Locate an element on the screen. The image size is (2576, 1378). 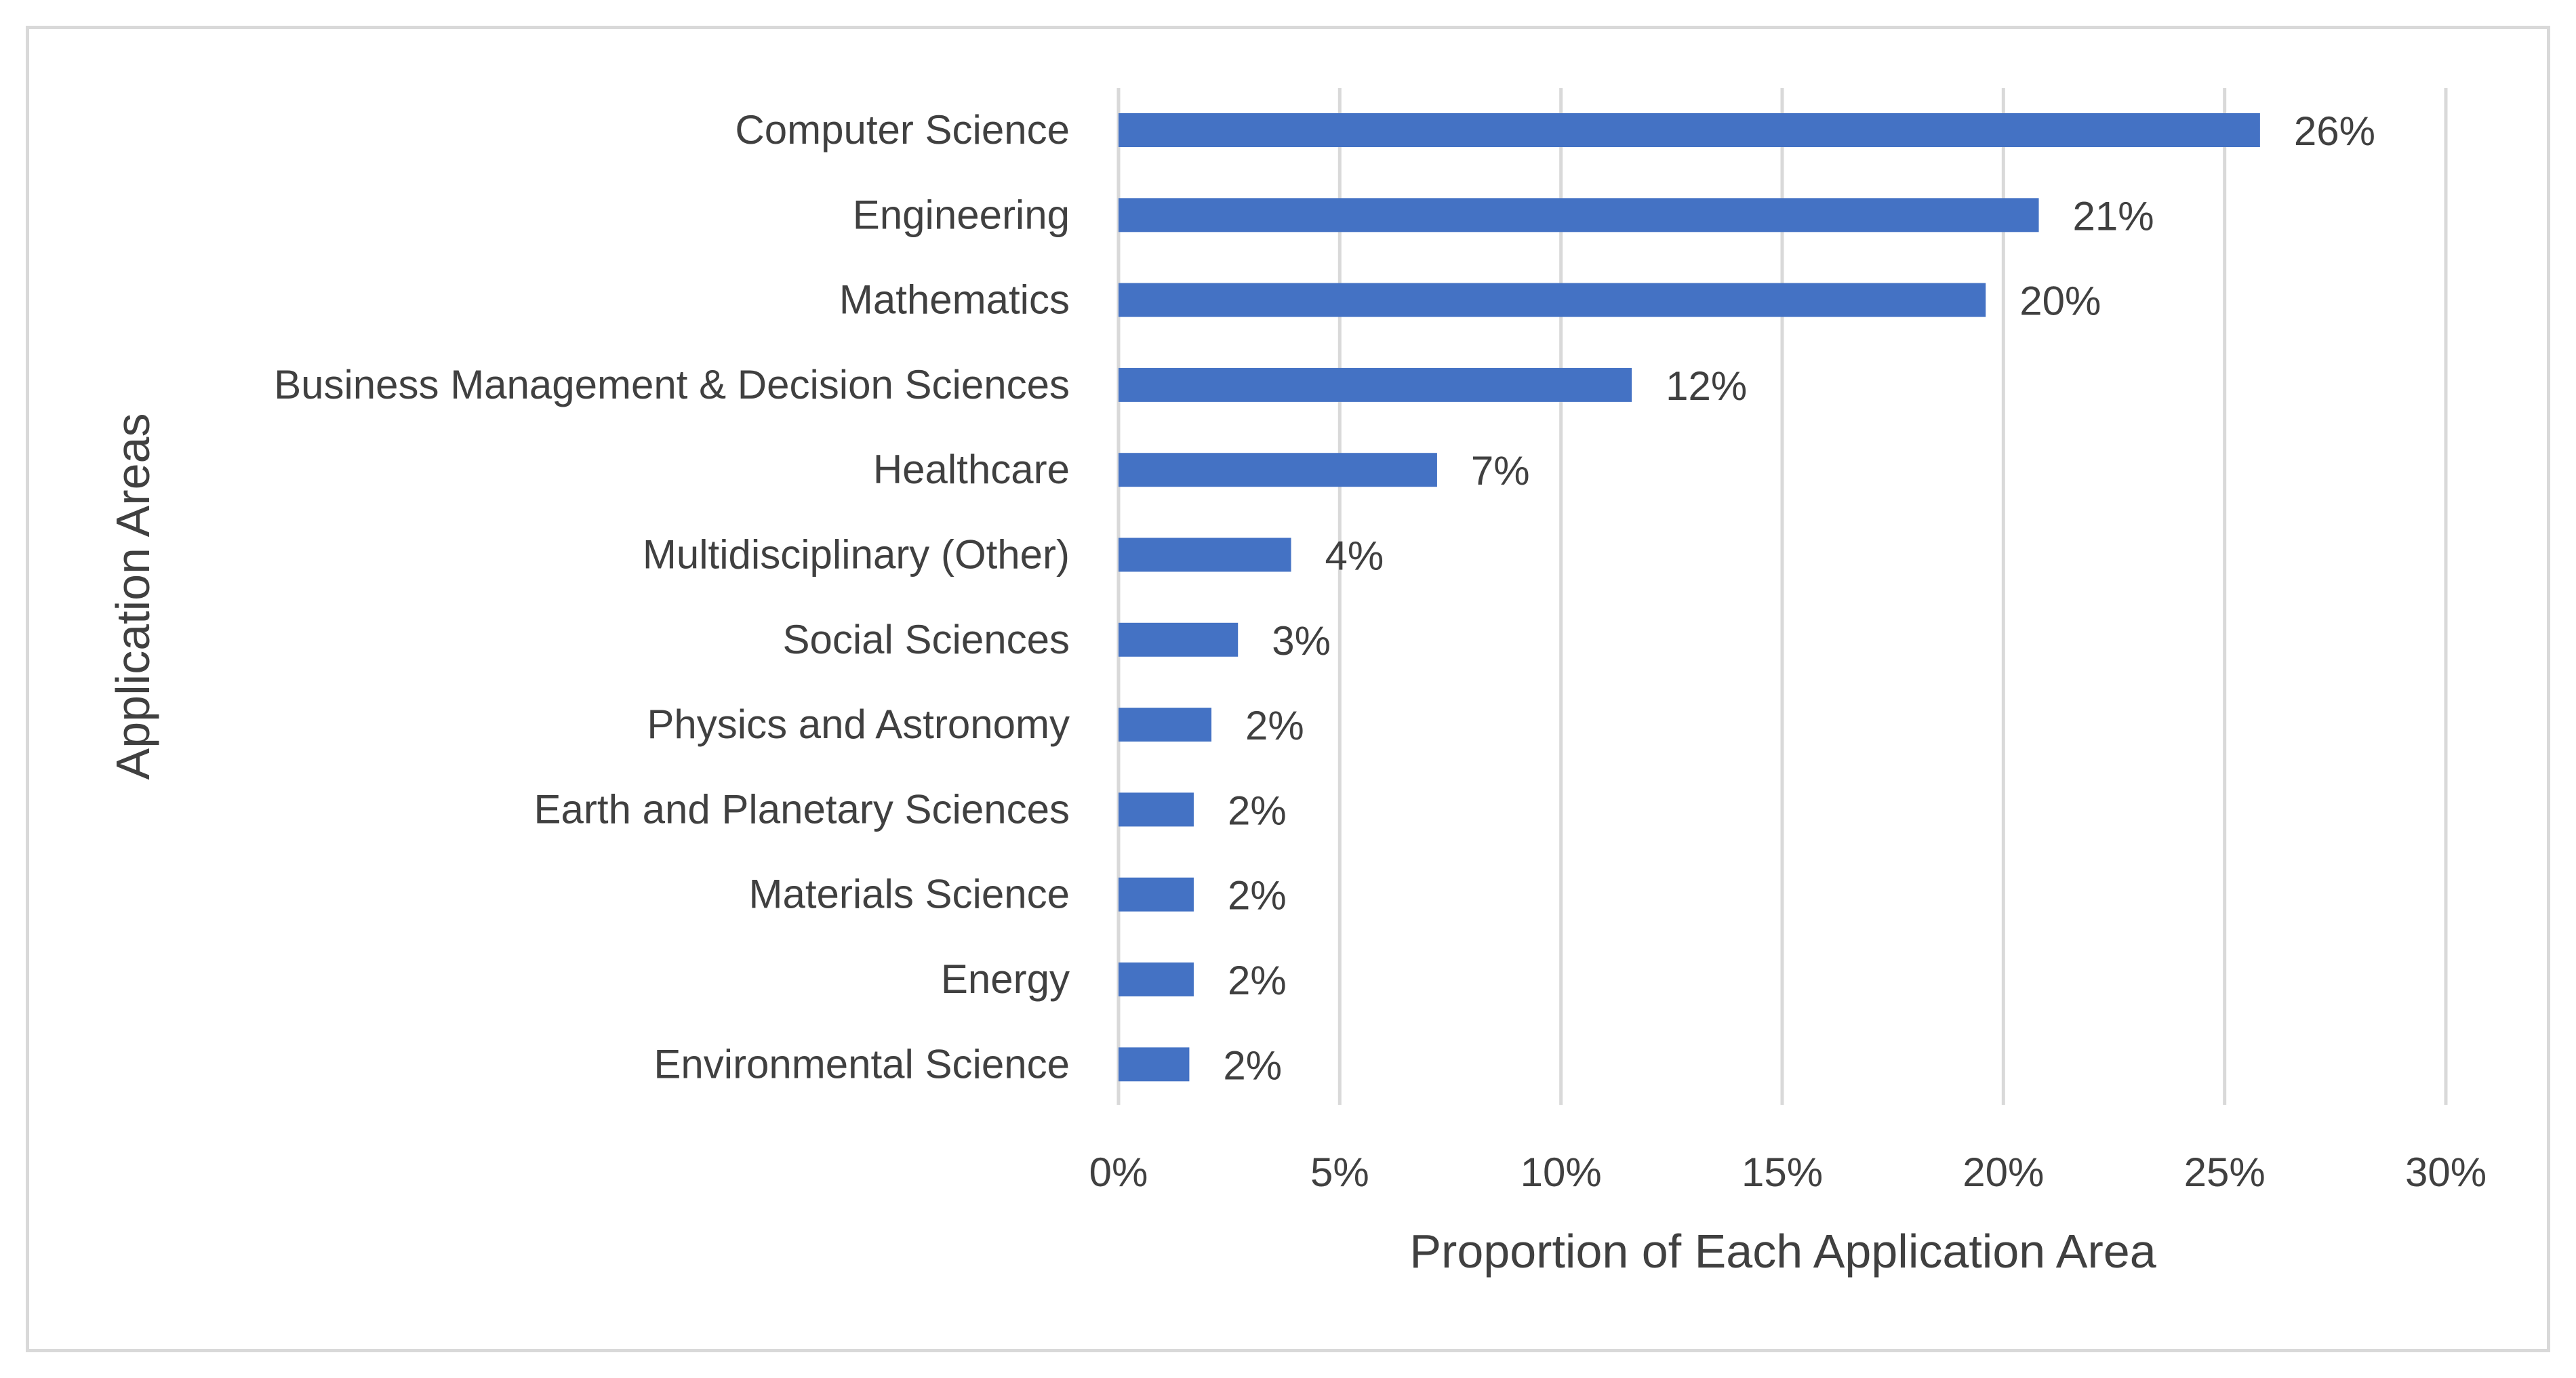
x-tick-label: 20% is located at coordinates (2003, 1172).